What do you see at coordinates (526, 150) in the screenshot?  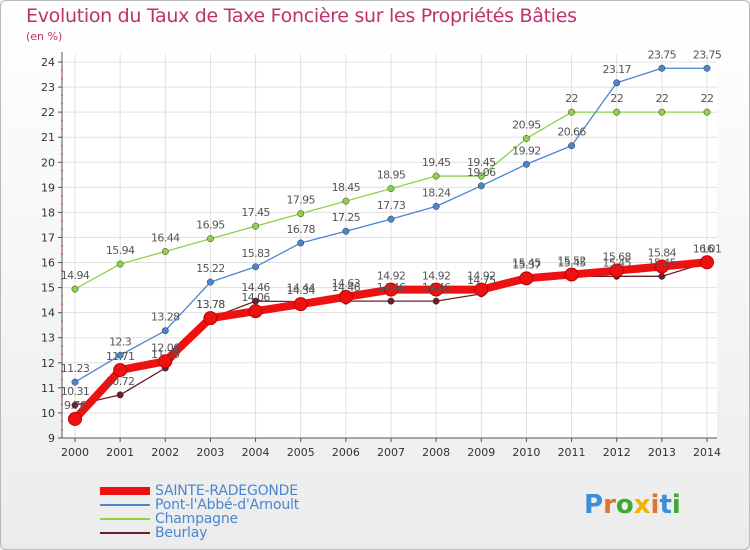 I see `data-label: 19.92` at bounding box center [526, 150].